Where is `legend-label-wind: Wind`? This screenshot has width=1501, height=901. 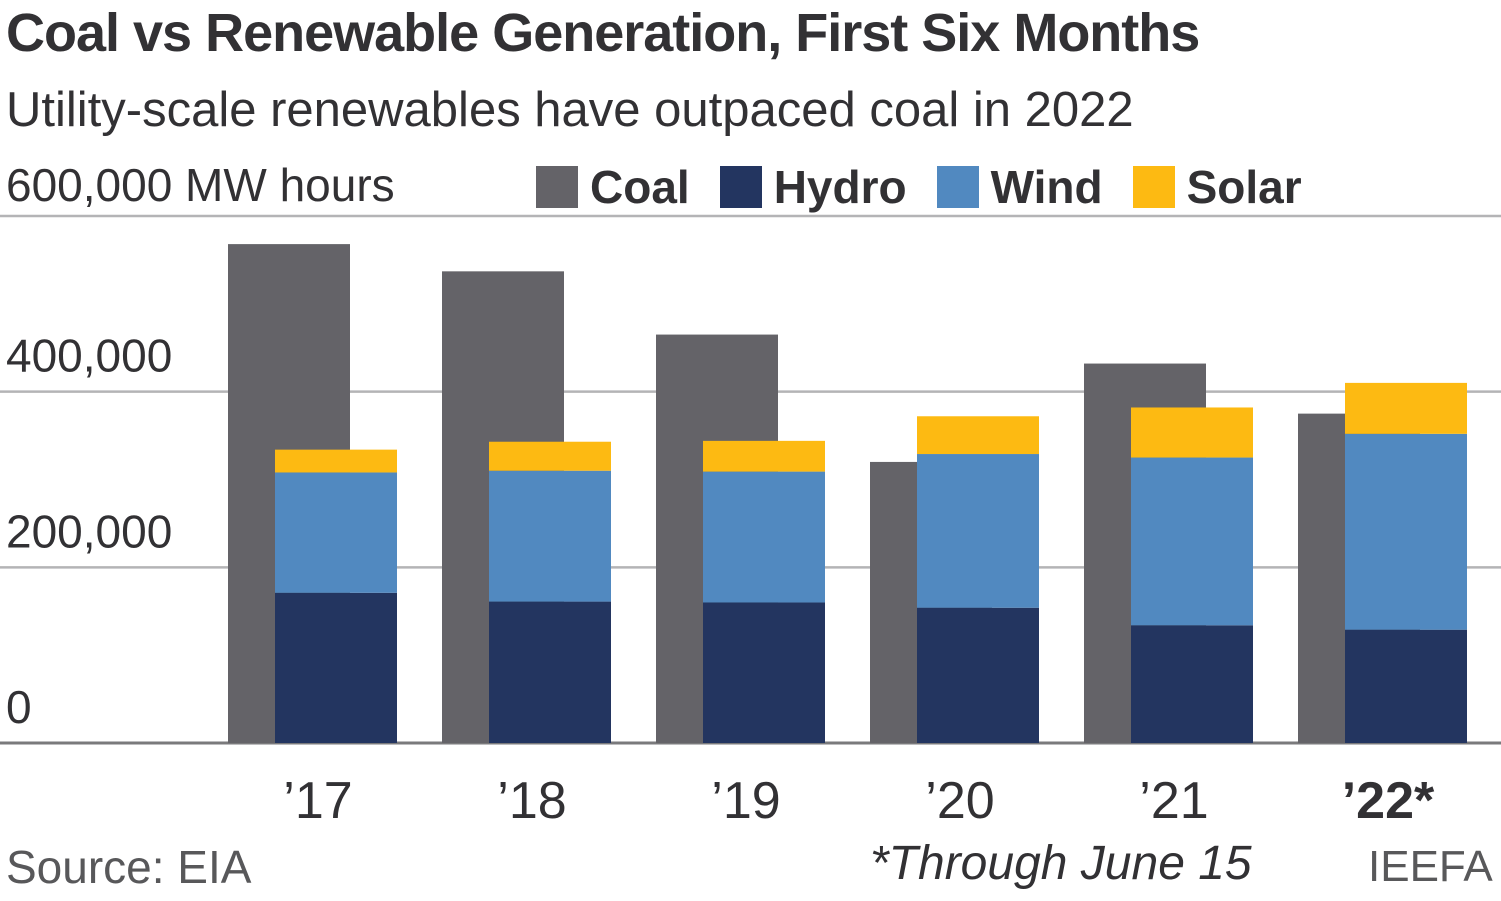 legend-label-wind: Wind is located at coordinates (1046, 187).